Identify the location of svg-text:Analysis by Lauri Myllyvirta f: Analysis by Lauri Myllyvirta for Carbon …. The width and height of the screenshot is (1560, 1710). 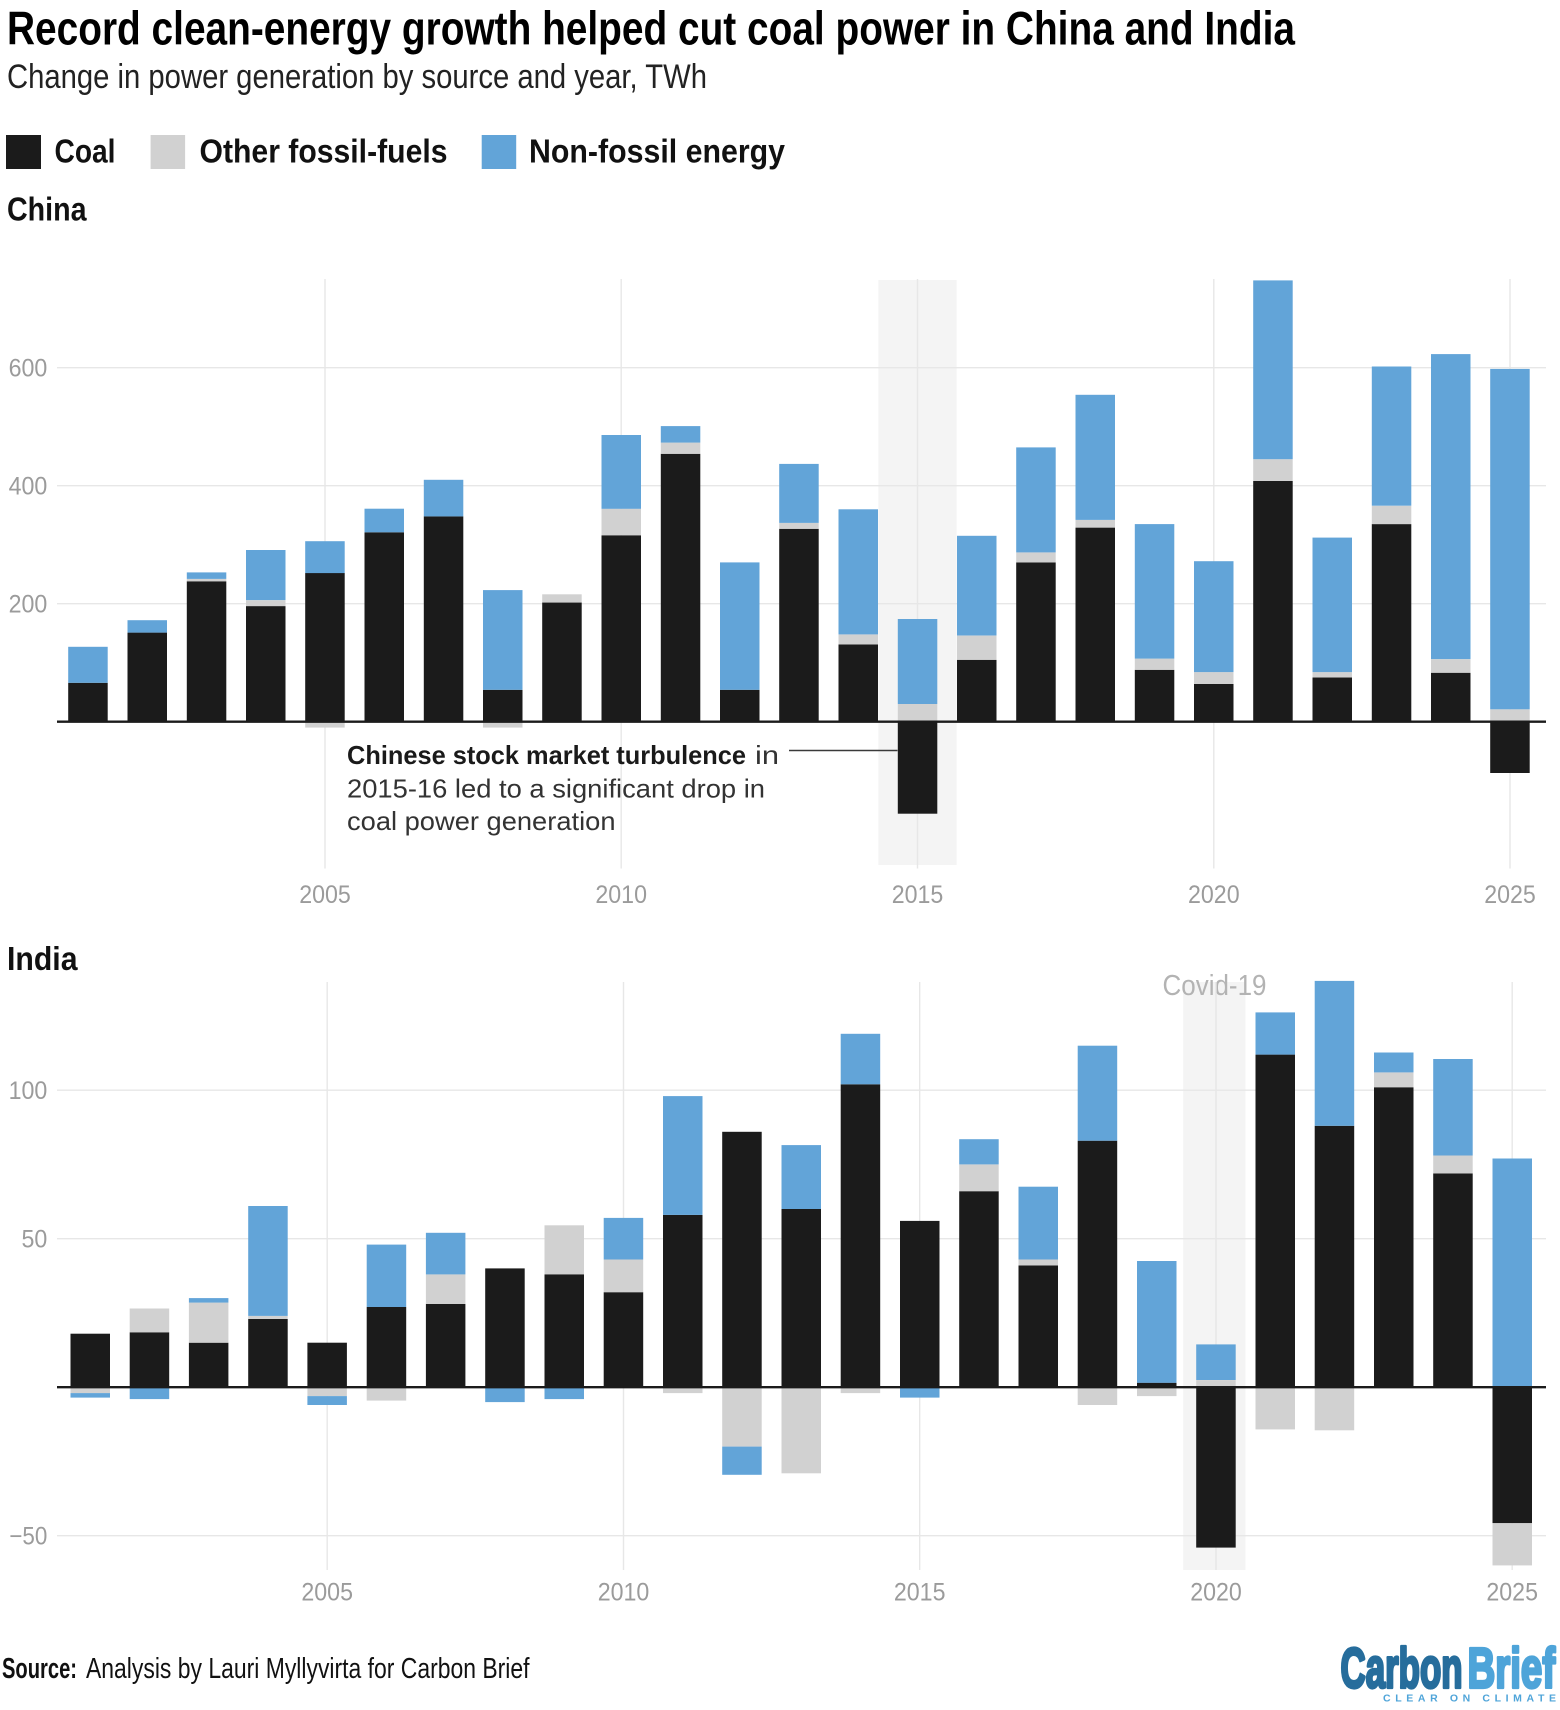
(308, 1669).